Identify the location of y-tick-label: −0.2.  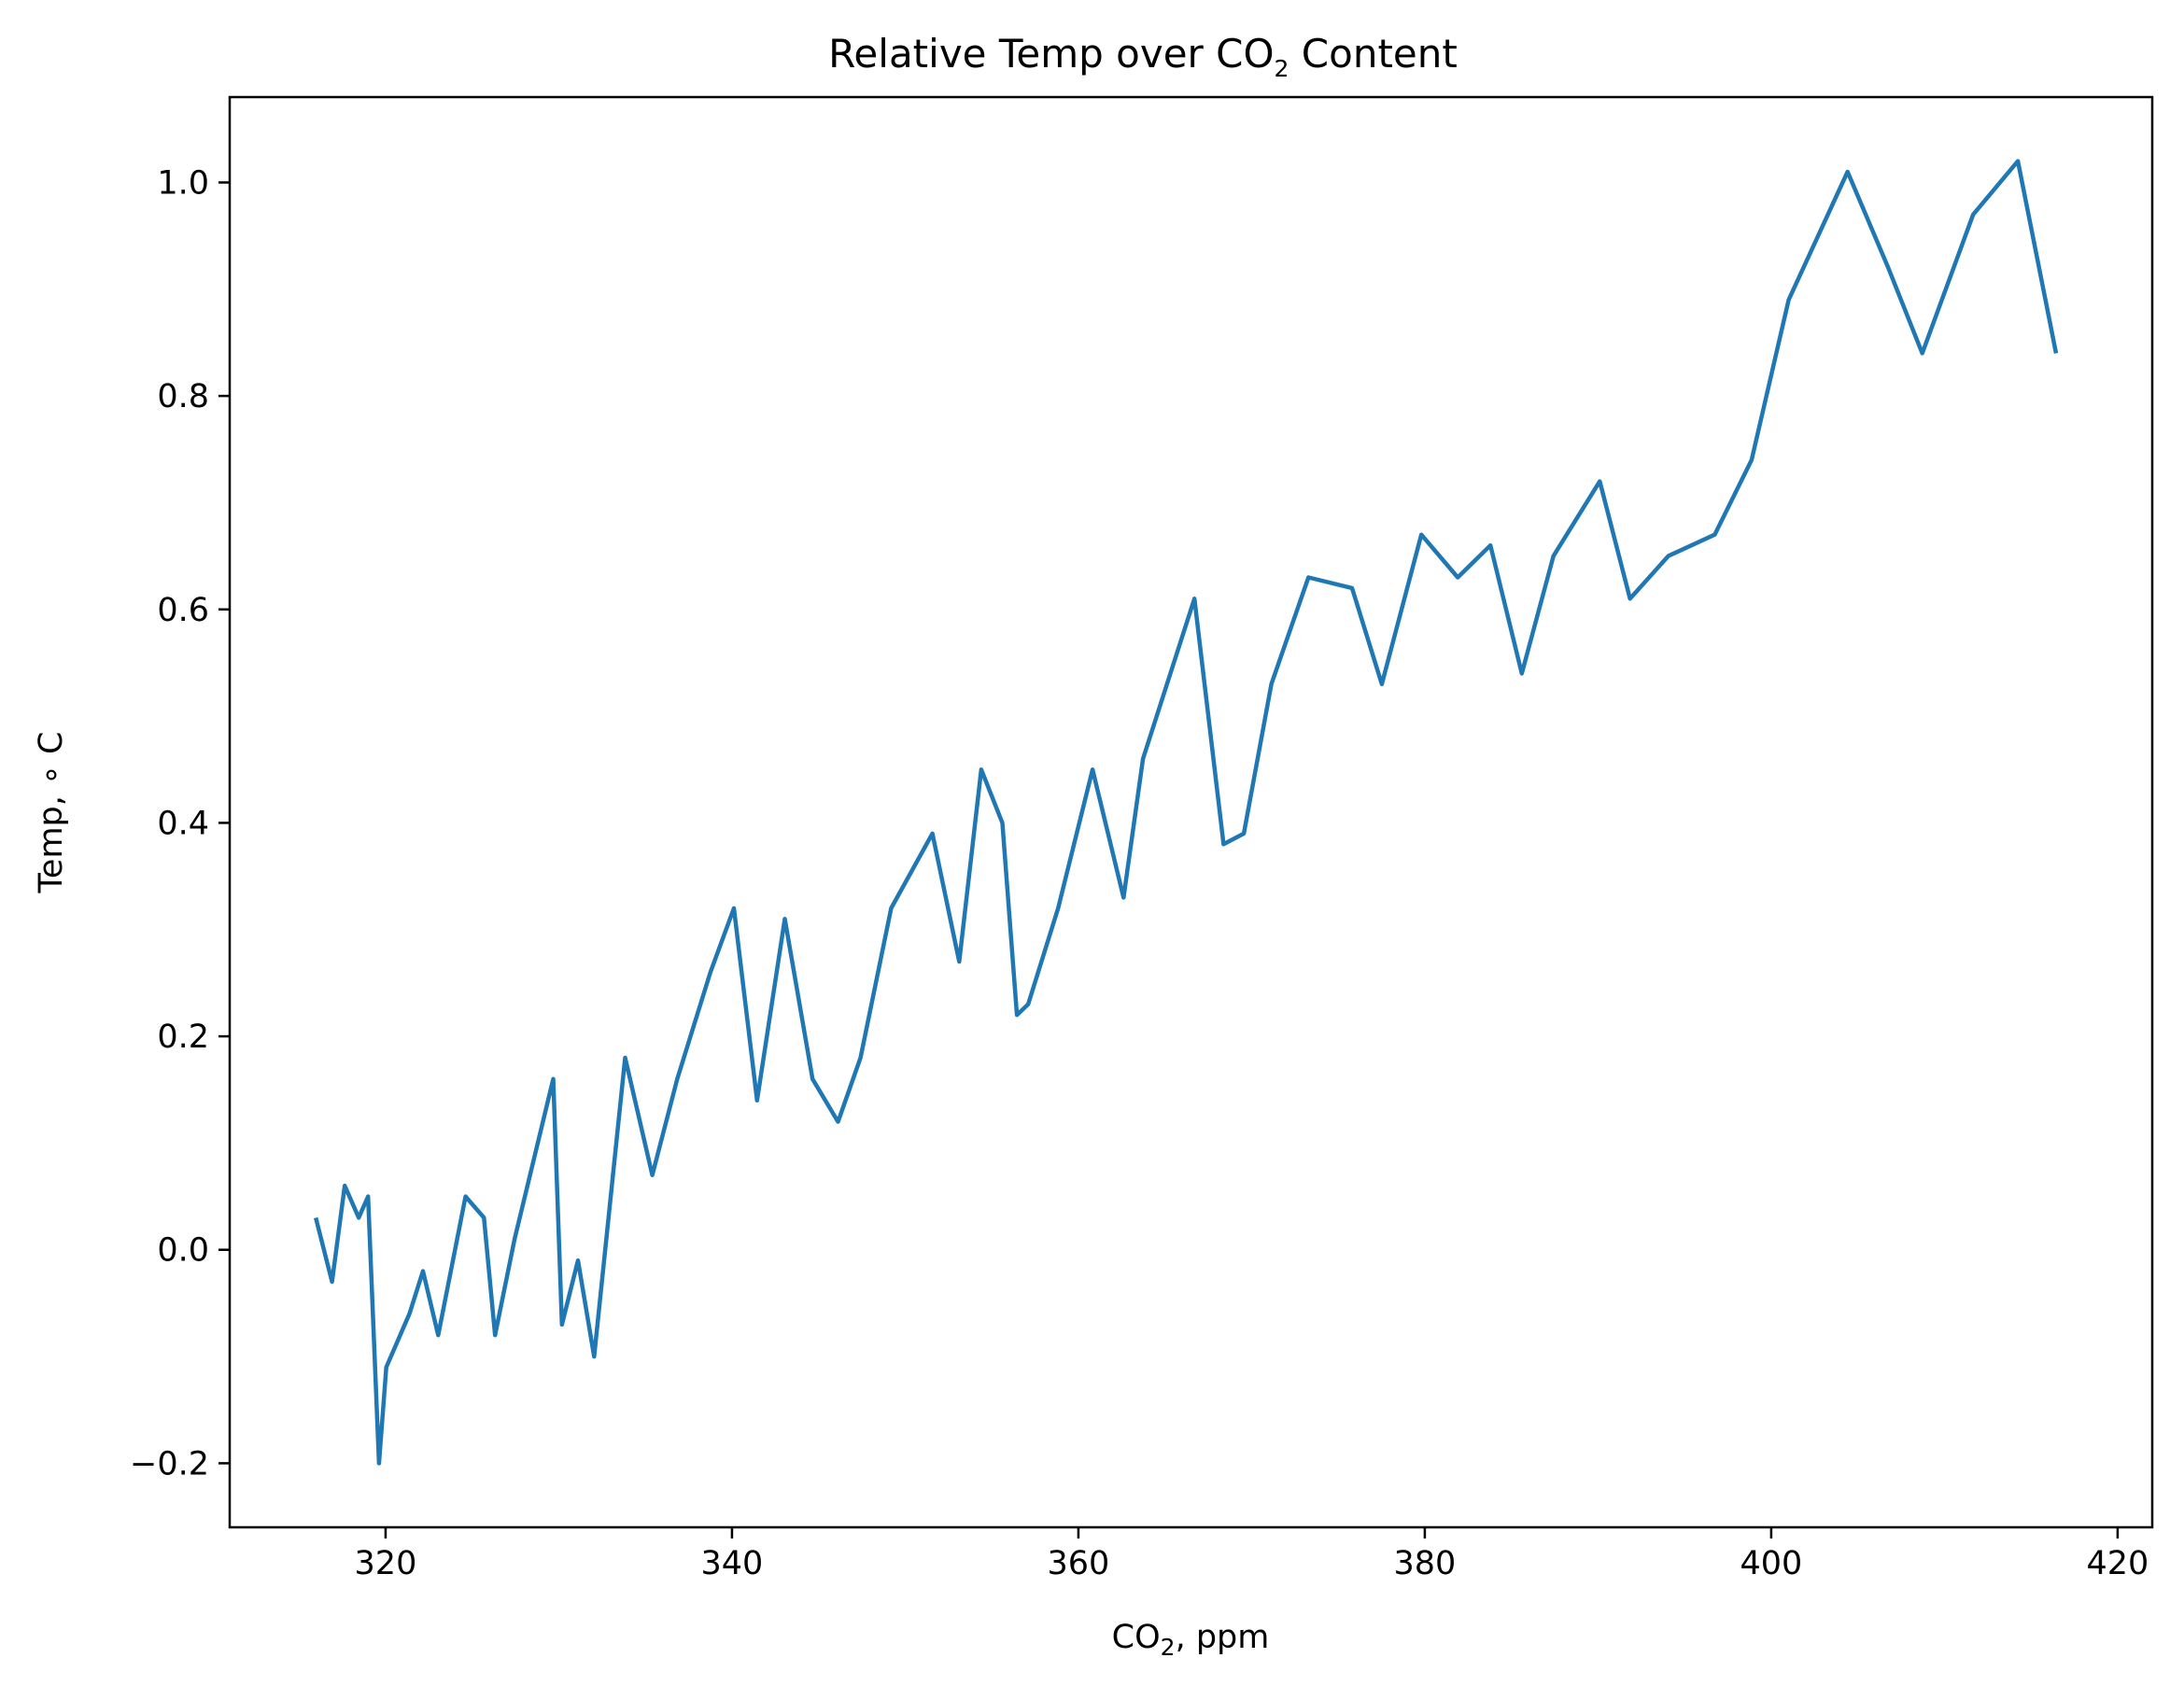
(169, 1463).